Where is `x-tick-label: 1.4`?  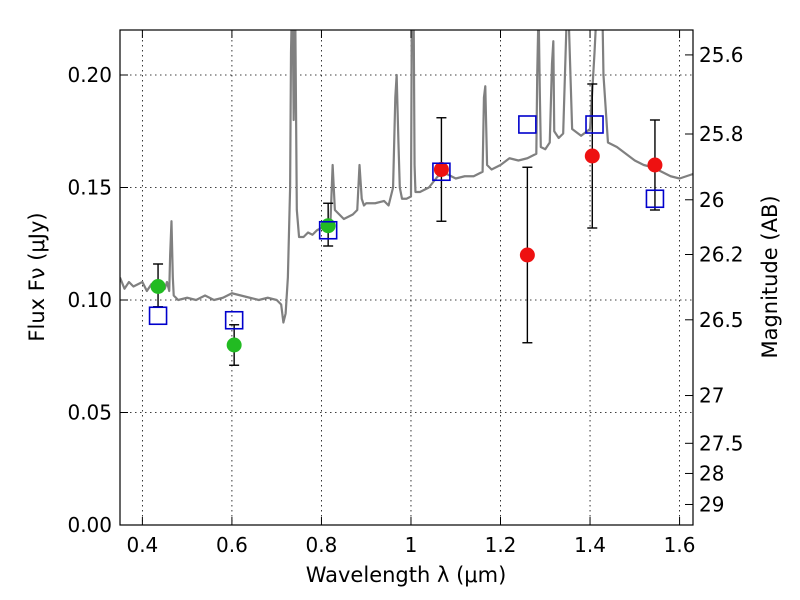 x-tick-label: 1.4 is located at coordinates (590, 545).